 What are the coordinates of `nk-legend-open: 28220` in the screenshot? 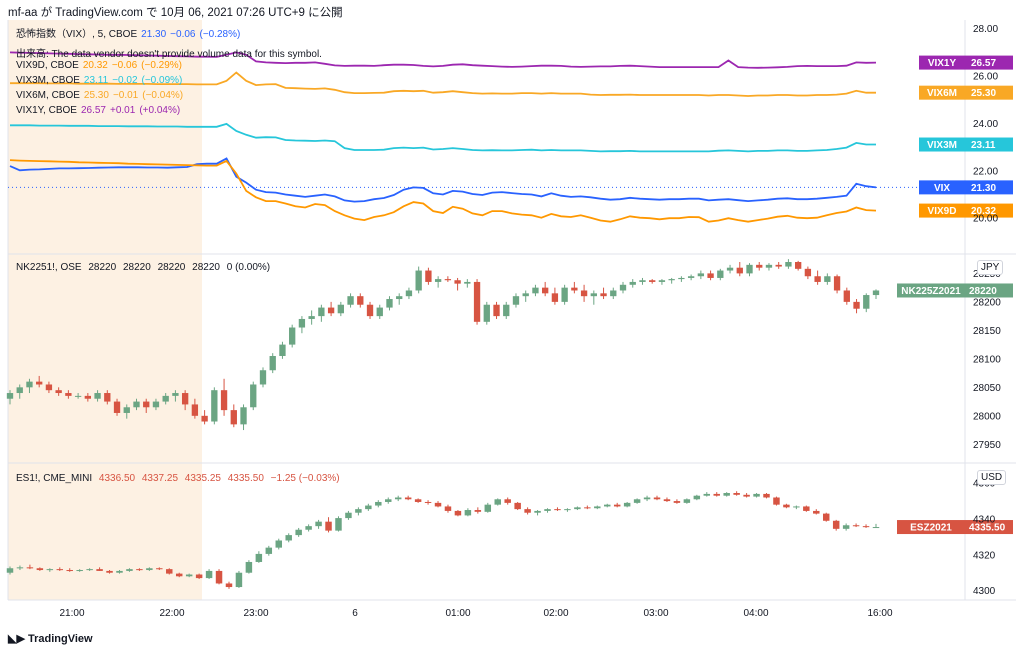 It's located at (102, 267).